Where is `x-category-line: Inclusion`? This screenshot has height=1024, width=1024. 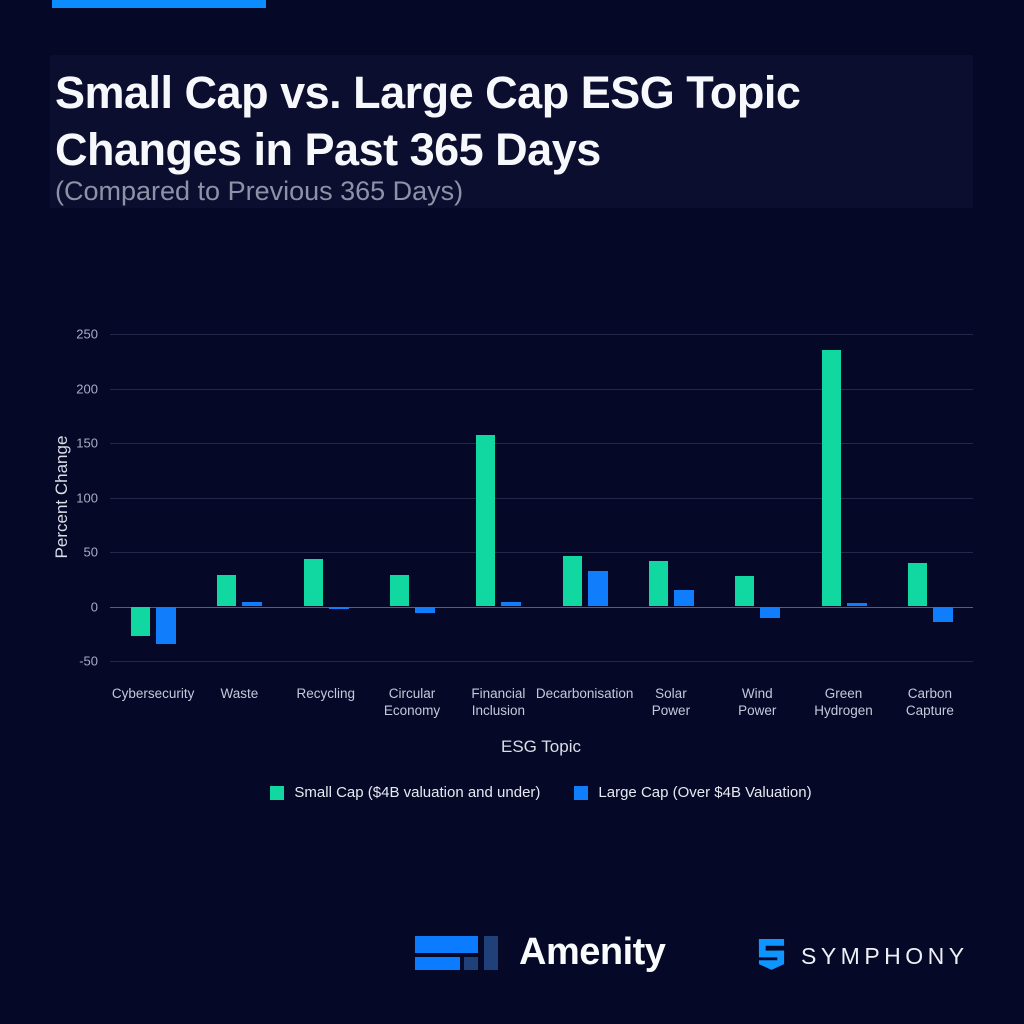
x-category-line: Inclusion is located at coordinates (498, 710).